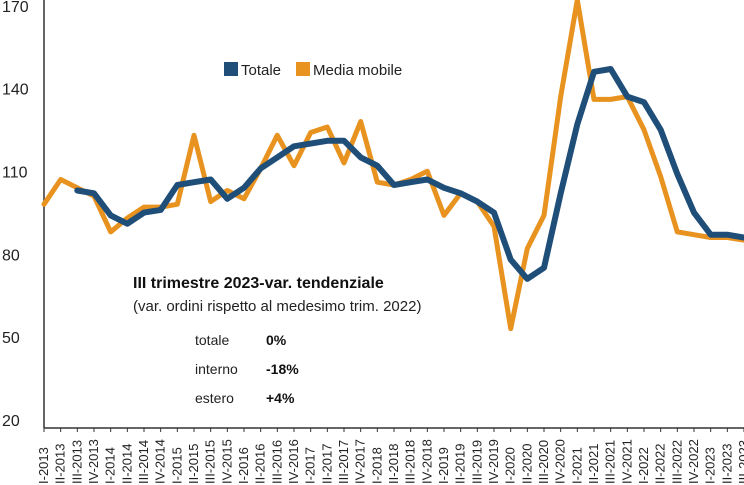 The image size is (744, 485). I want to click on legend: Totale Media mobile, so click(313, 70).